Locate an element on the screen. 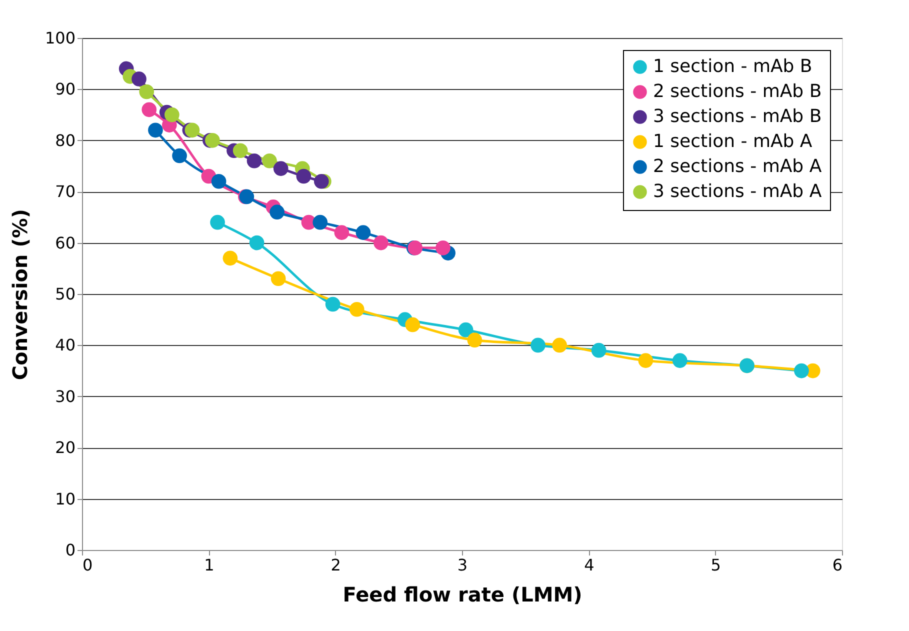 The height and width of the screenshot is (631, 909). y-tick-label: 100 is located at coordinates (60, 38).